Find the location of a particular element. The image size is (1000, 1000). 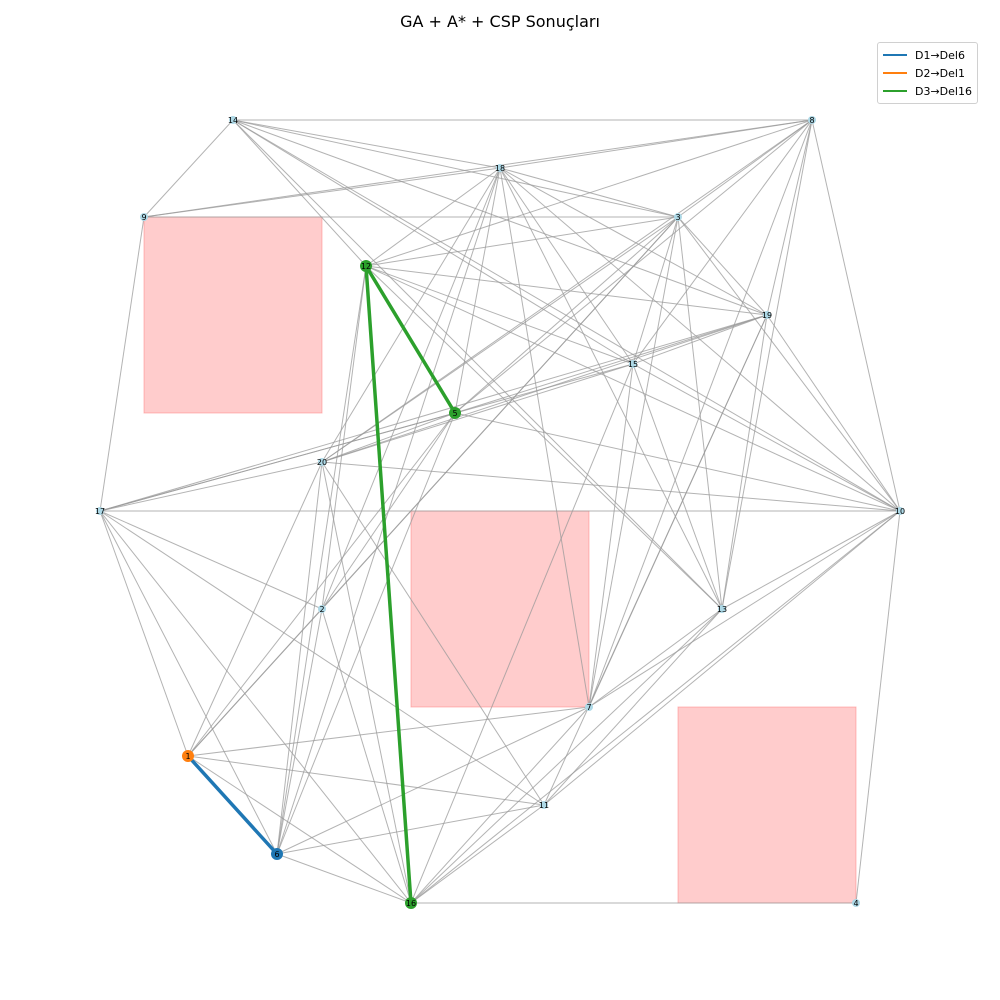

node-label: 4 is located at coordinates (855, 903).